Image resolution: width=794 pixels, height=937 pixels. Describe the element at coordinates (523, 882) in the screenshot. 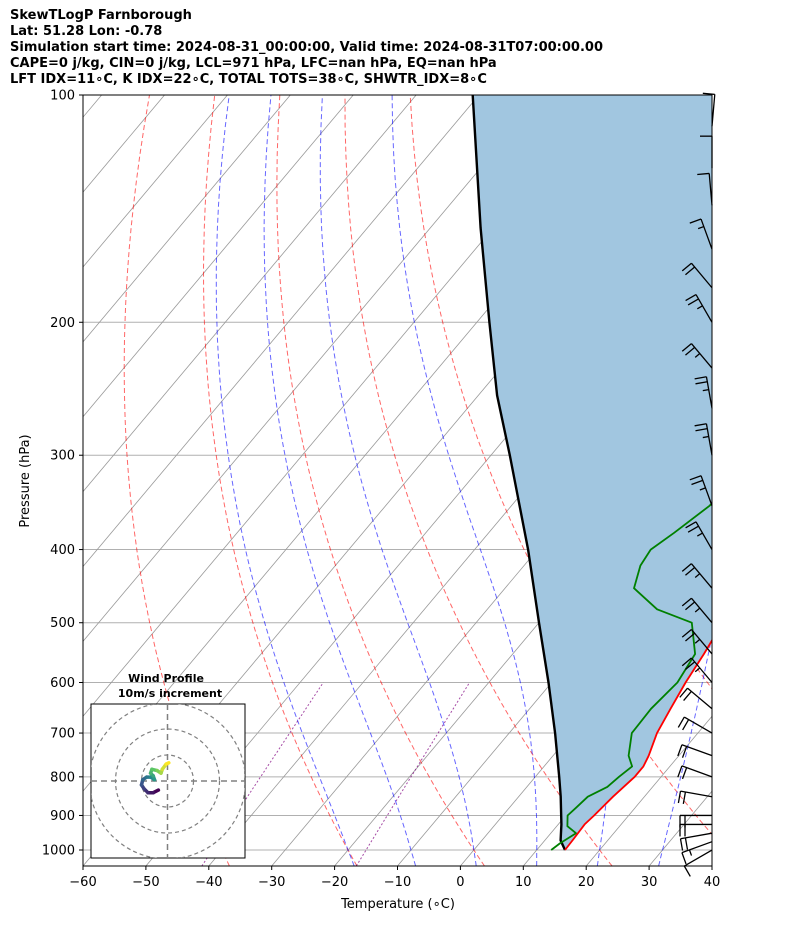

I see `x-tick-label: 10` at that location.